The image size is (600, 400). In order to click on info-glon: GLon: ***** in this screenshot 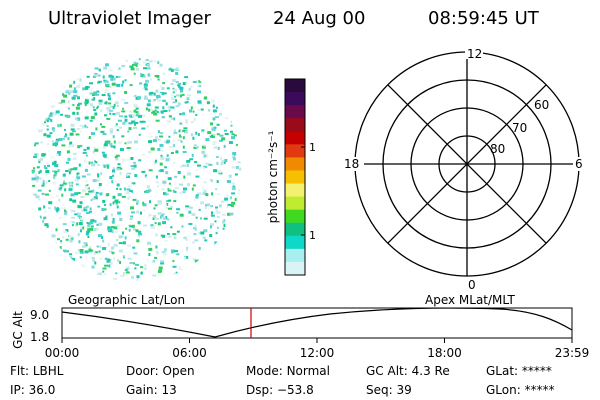, I will do `click(520, 390)`.